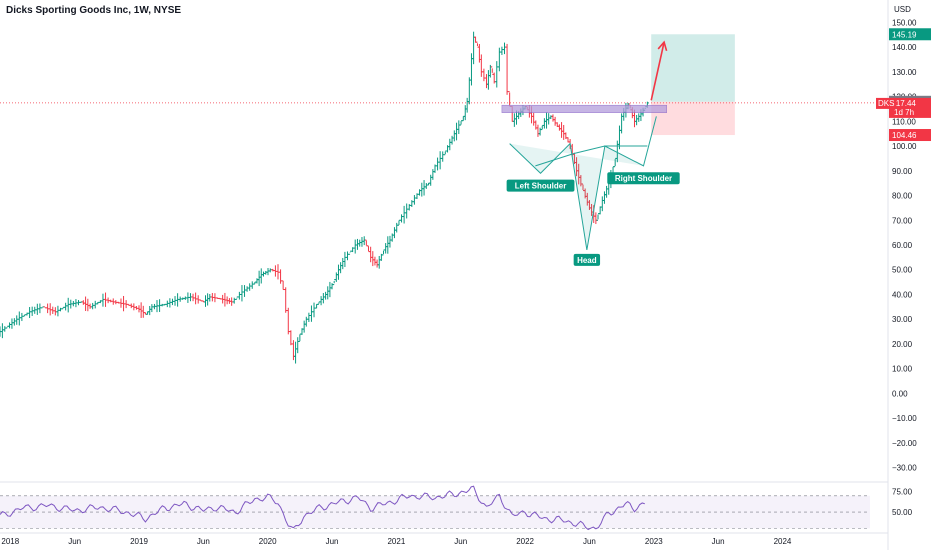  What do you see at coordinates (591, 156) in the screenshot?
I see `pattern-neck-line` at bounding box center [591, 156].